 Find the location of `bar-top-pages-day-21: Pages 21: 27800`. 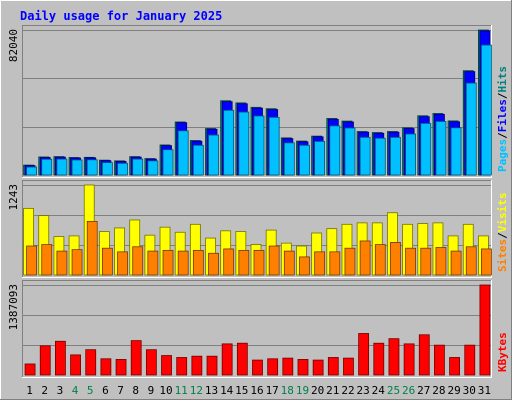

bar-top-pages-day-21: Pages 21: 27800 is located at coordinates (335, 150).